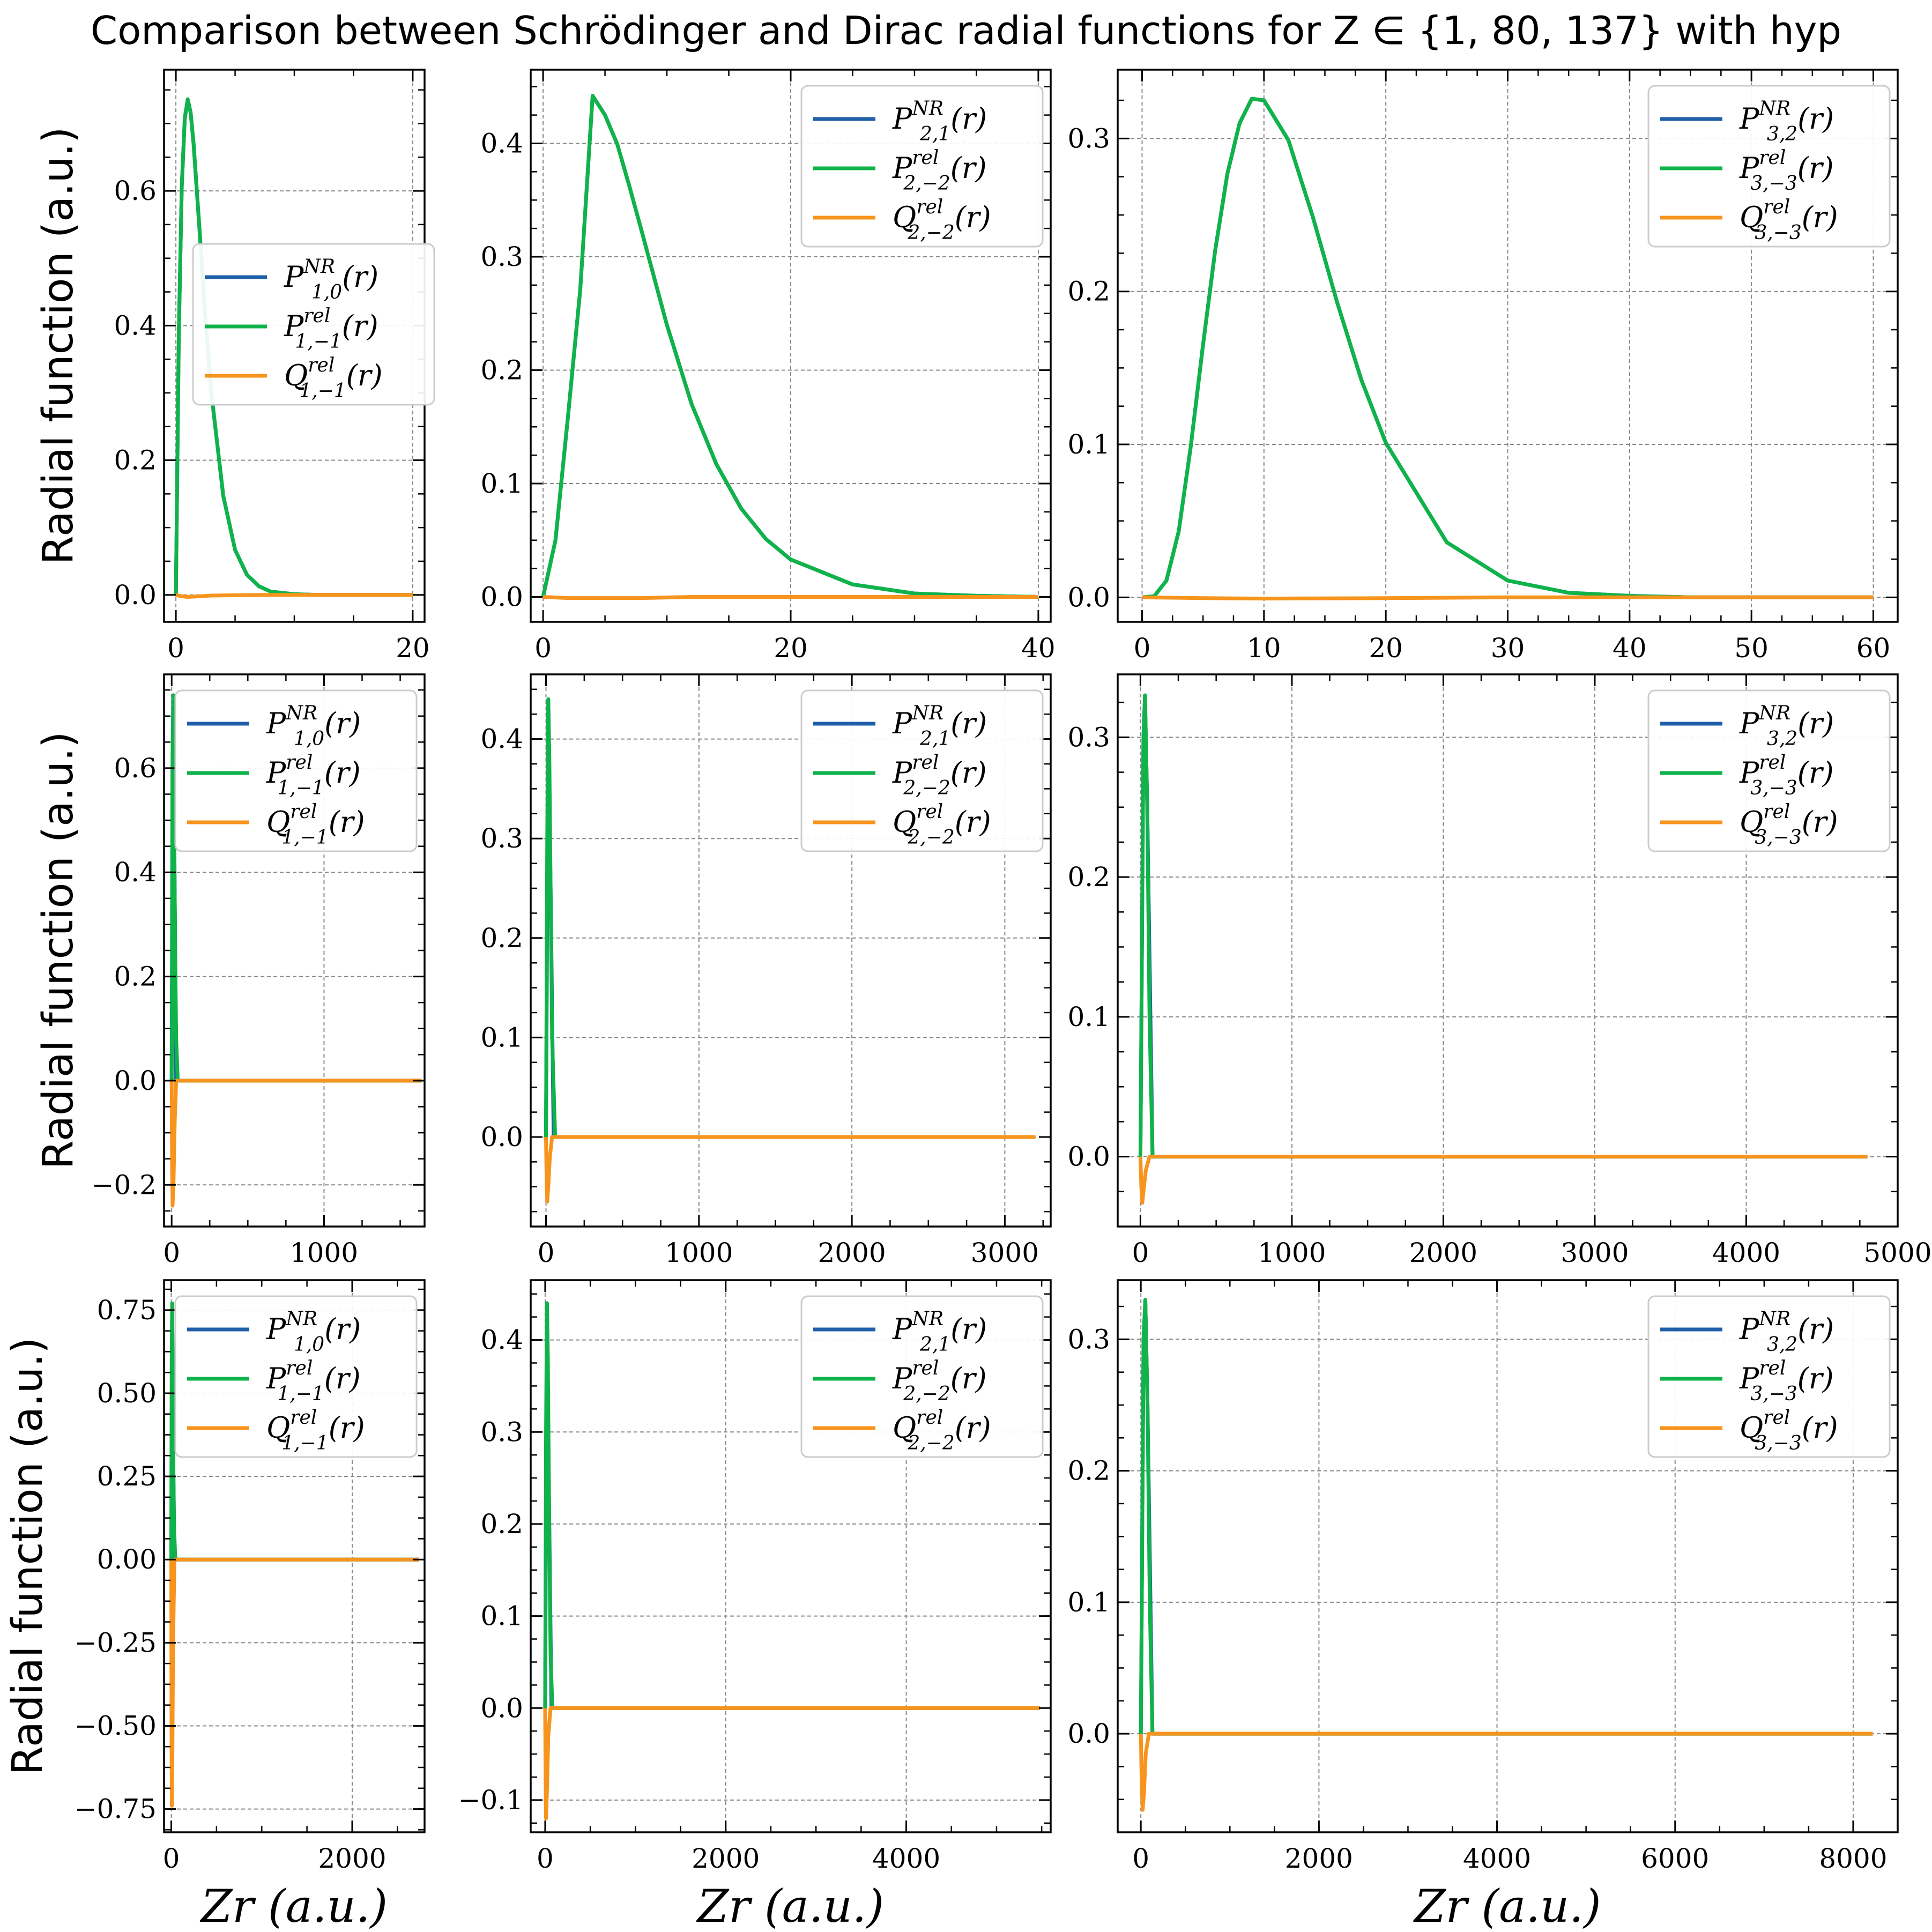 This screenshot has width=1932, height=1932. I want to click on legend-entry-label: Qrel 2,−2(r), so click(942, 825).